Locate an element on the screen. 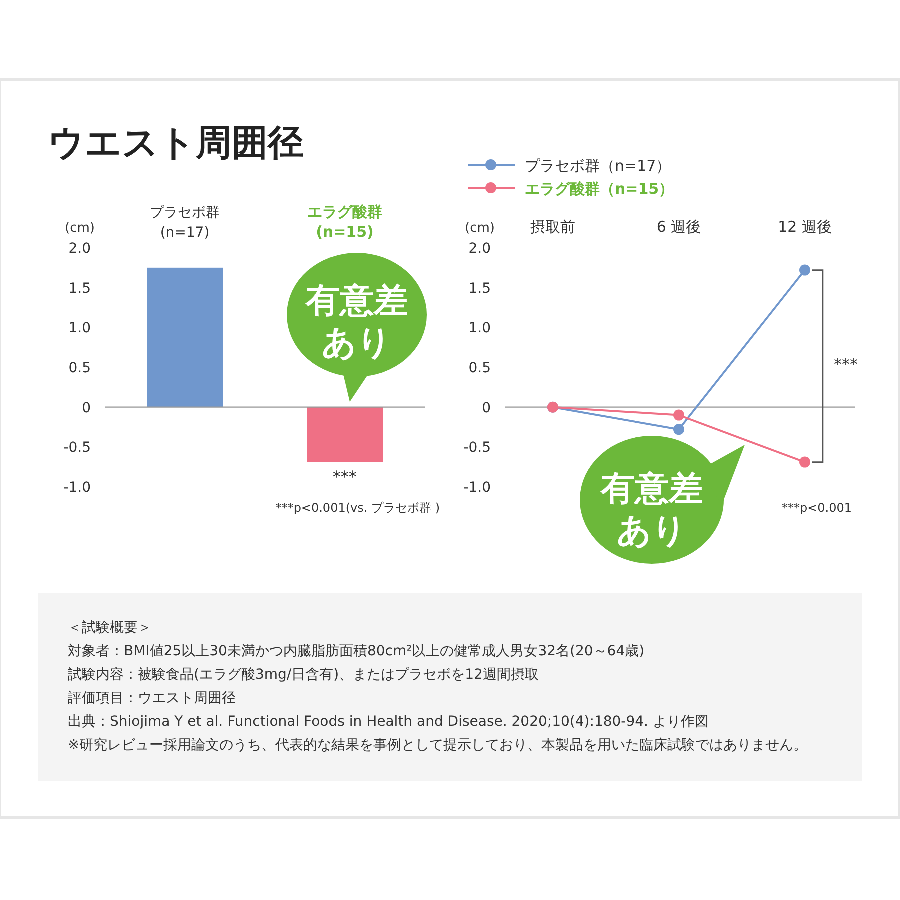 The height and width of the screenshot is (900, 900). source-note: 出典：Shiojima Y et al. Functional Foods in Health and Disease. 2020;10(4):180-94. より作図 is located at coordinates (388, 722).